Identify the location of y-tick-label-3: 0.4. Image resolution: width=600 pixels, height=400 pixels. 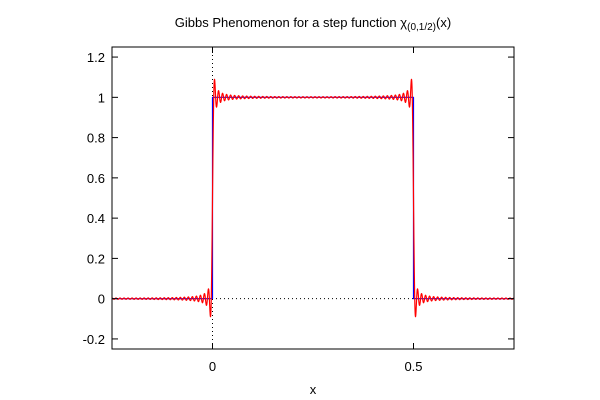
(96, 218).